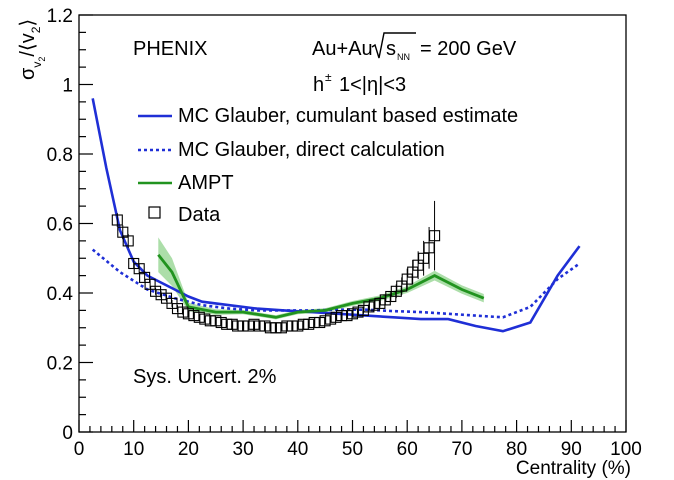 Image resolution: width=674 pixels, height=480 pixels. I want to click on legend-label-cumulant: MC Glauber, cumulant based estimate, so click(348, 116).